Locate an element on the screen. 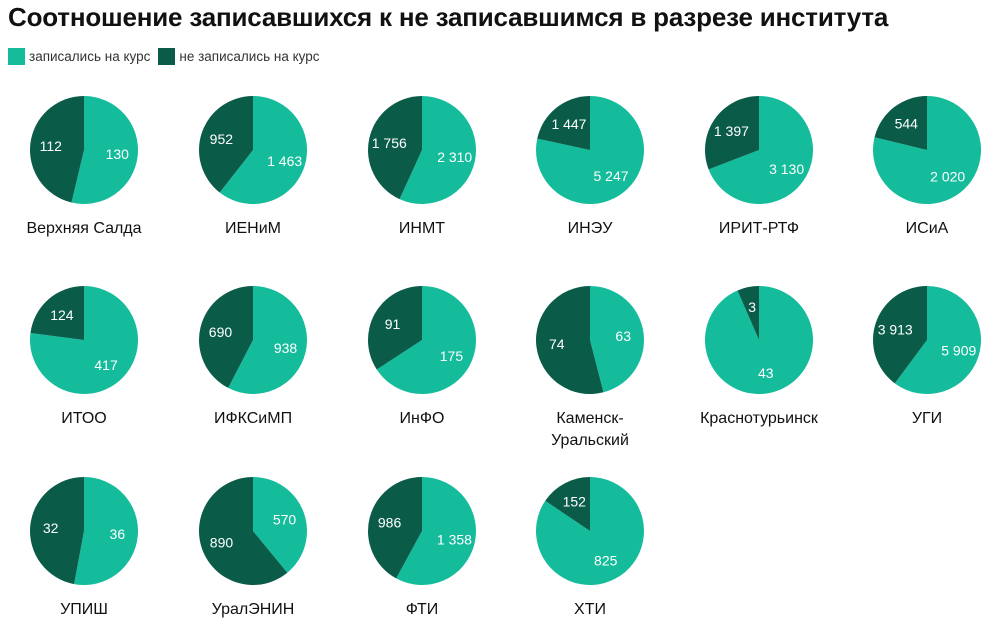 Image resolution: width=995 pixels, height=634 pixels. data-label-not-enrolled: 952 is located at coordinates (222, 139).